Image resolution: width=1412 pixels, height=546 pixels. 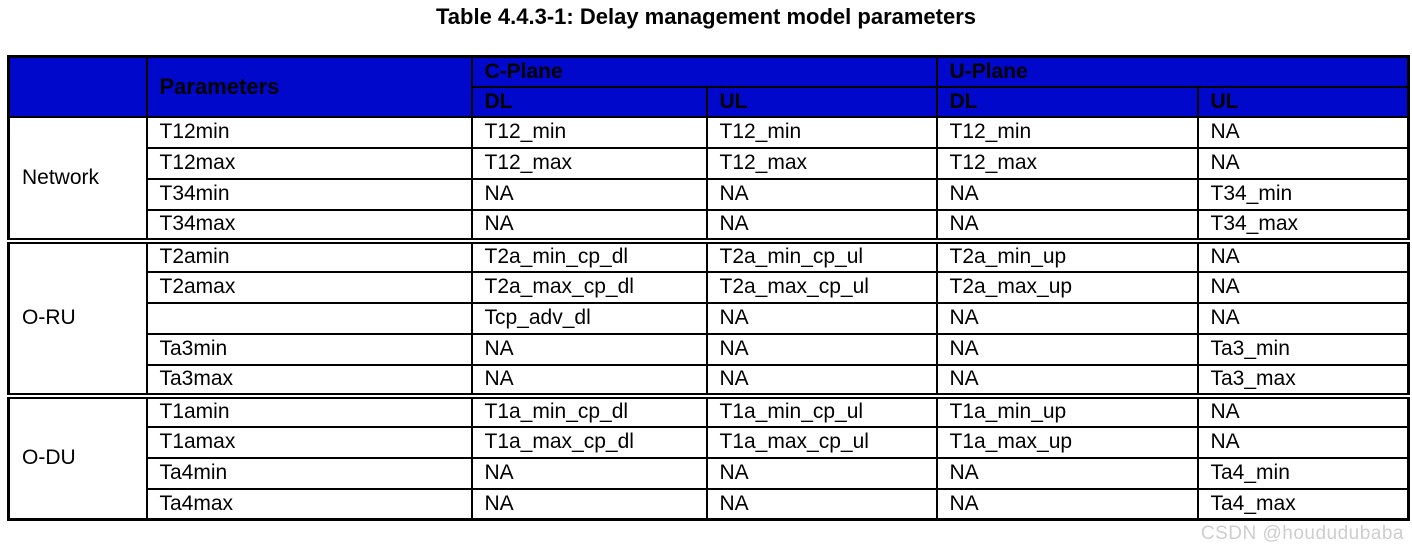 What do you see at coordinates (77, 178) in the screenshot?
I see `group-cell-network: Network` at bounding box center [77, 178].